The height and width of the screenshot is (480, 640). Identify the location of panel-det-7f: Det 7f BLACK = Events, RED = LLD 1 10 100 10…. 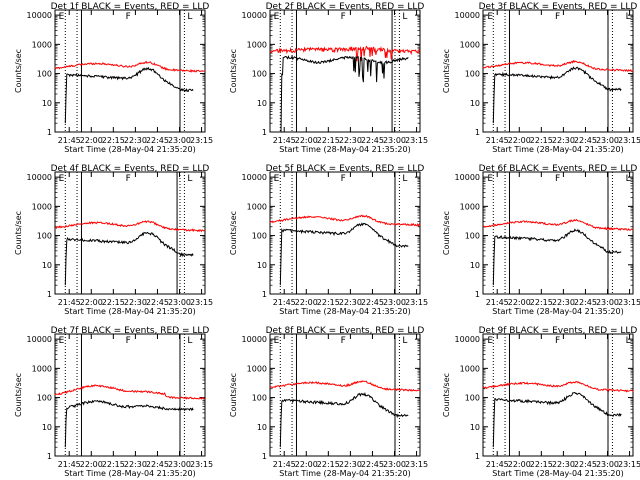
(113, 402).